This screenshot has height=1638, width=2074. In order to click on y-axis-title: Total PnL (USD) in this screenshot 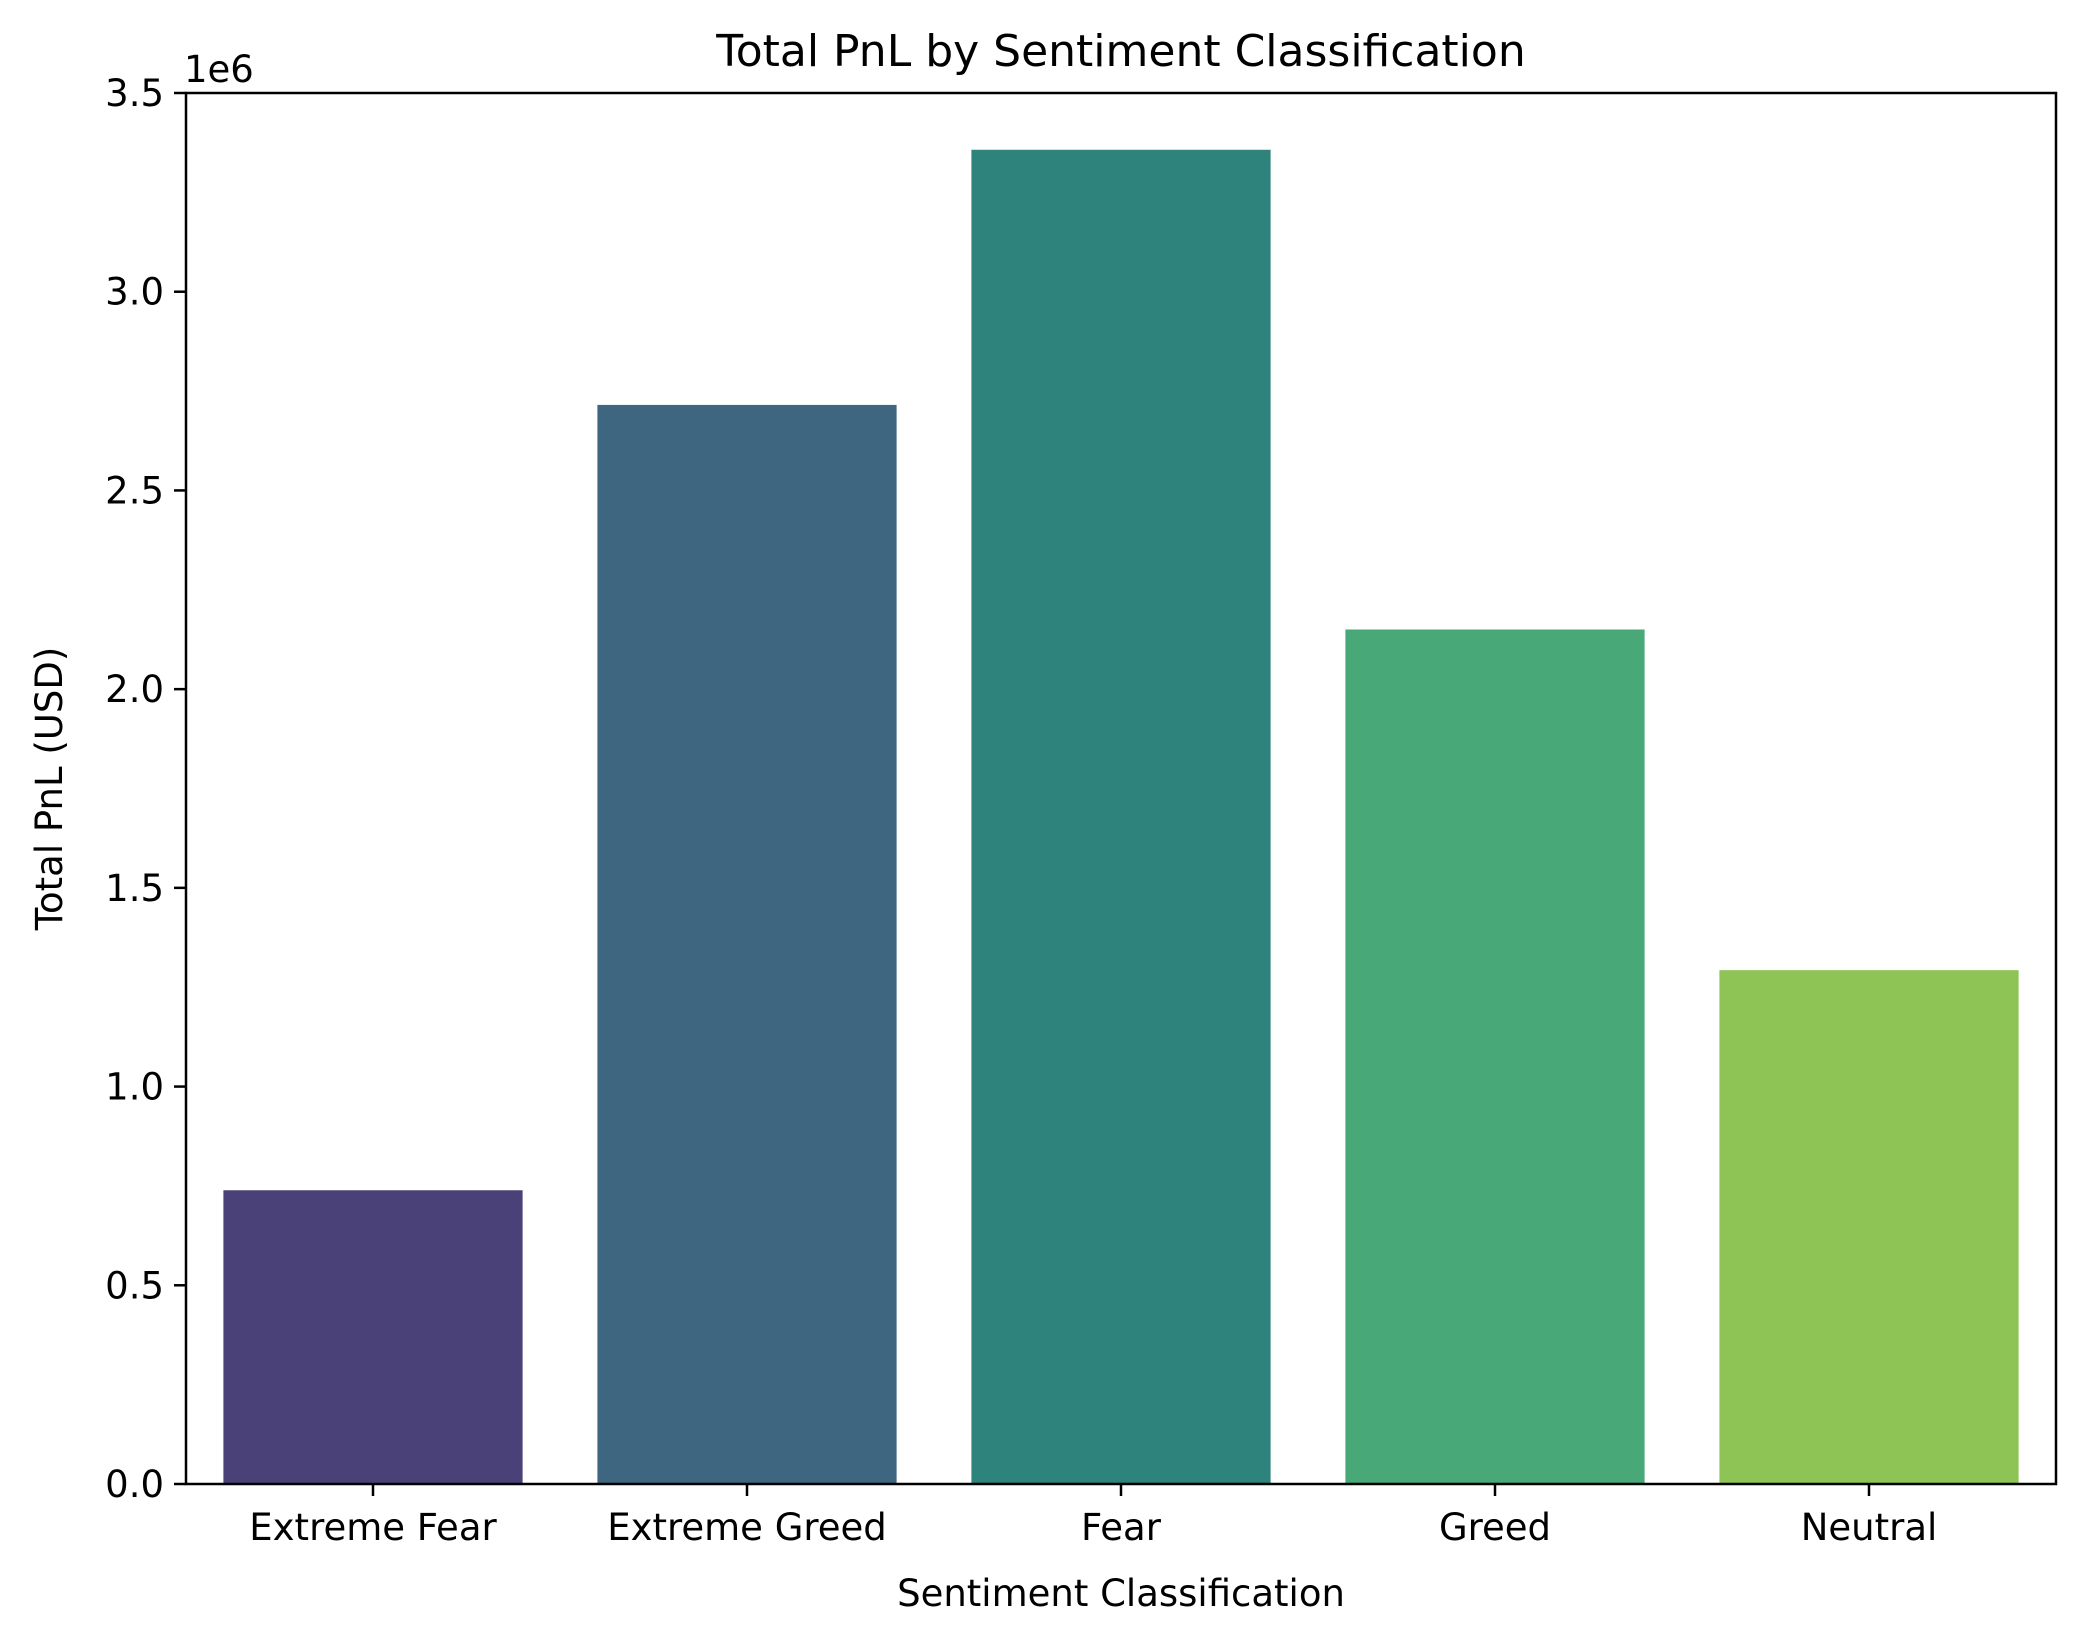, I will do `click(49, 789)`.